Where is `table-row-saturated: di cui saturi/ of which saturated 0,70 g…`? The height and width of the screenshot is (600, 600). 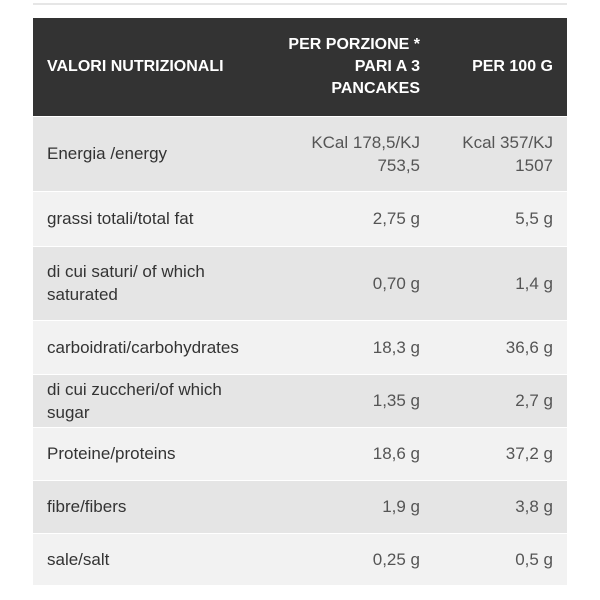
table-row-saturated: di cui saturi/ of which saturated 0,70 g… is located at coordinates (300, 282).